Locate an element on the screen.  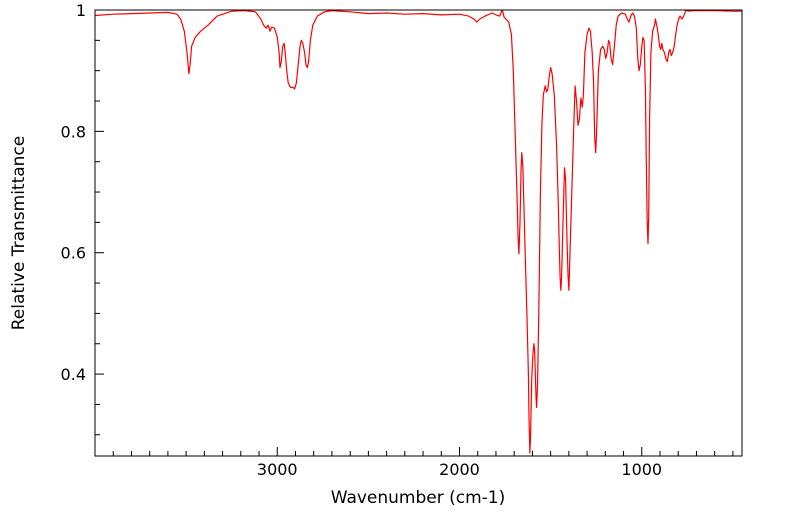
x-axis-title: Wavenumber (cm-1) is located at coordinates (418, 498).